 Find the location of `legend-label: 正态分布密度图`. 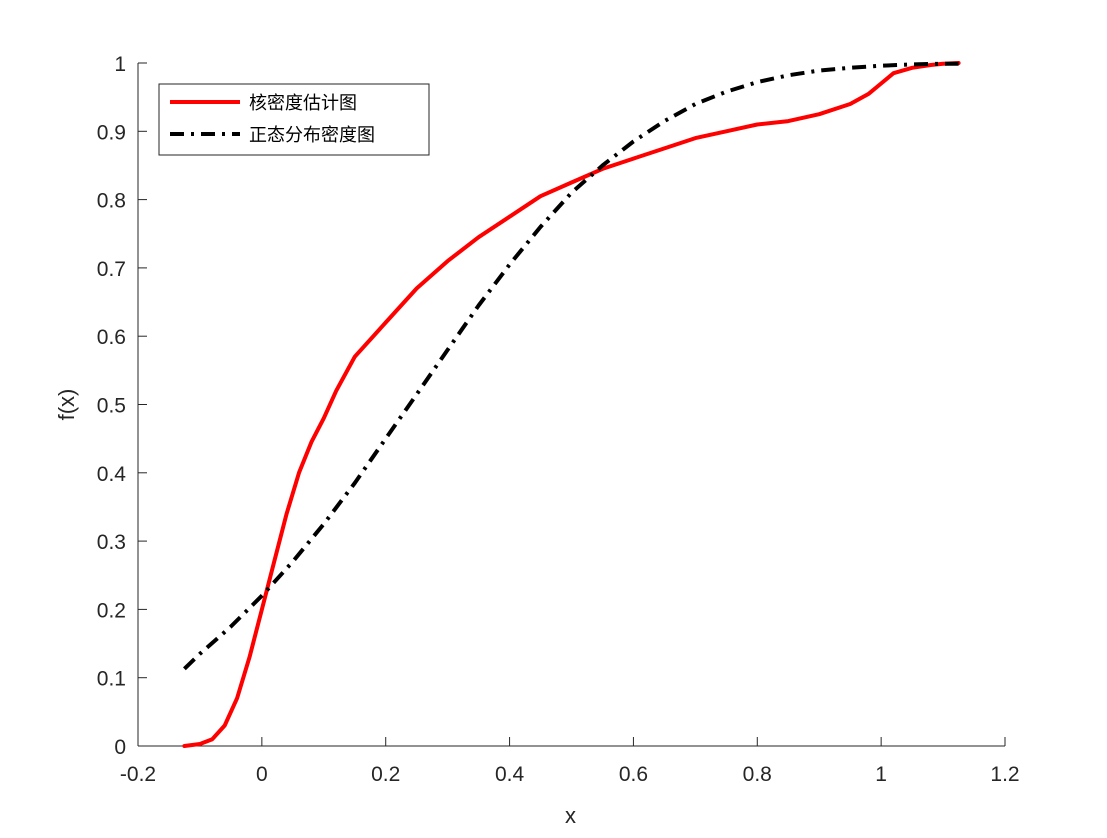

legend-label: 正态分布密度图 is located at coordinates (312, 135).